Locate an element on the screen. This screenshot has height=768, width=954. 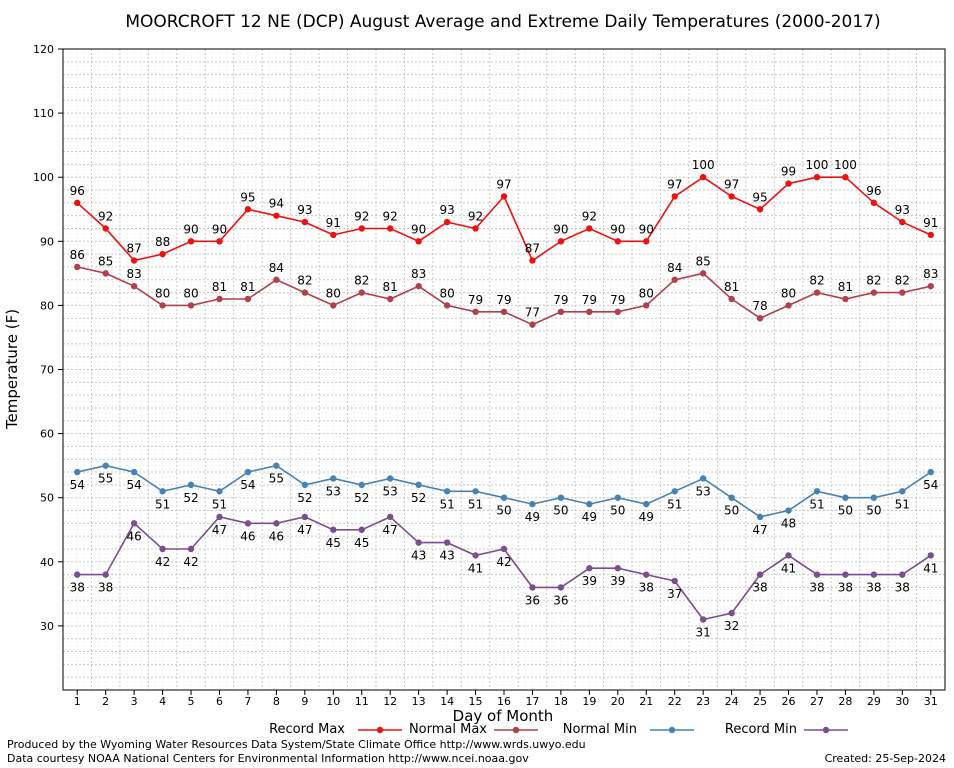
data-label-normal-min: 48 is located at coordinates (788, 524).